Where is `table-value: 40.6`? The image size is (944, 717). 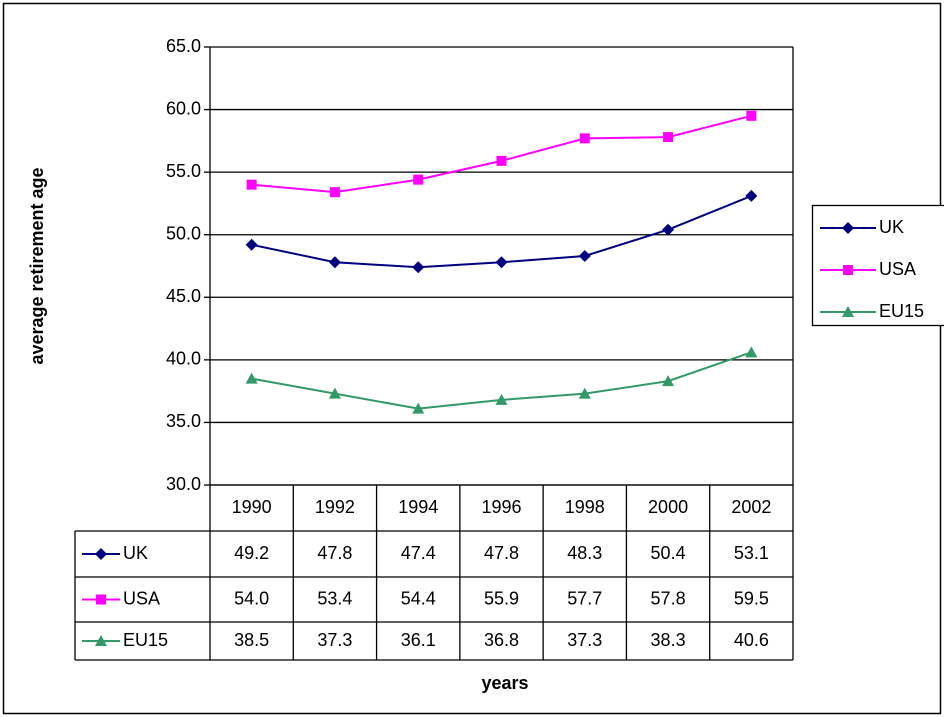 table-value: 40.6 is located at coordinates (751, 640).